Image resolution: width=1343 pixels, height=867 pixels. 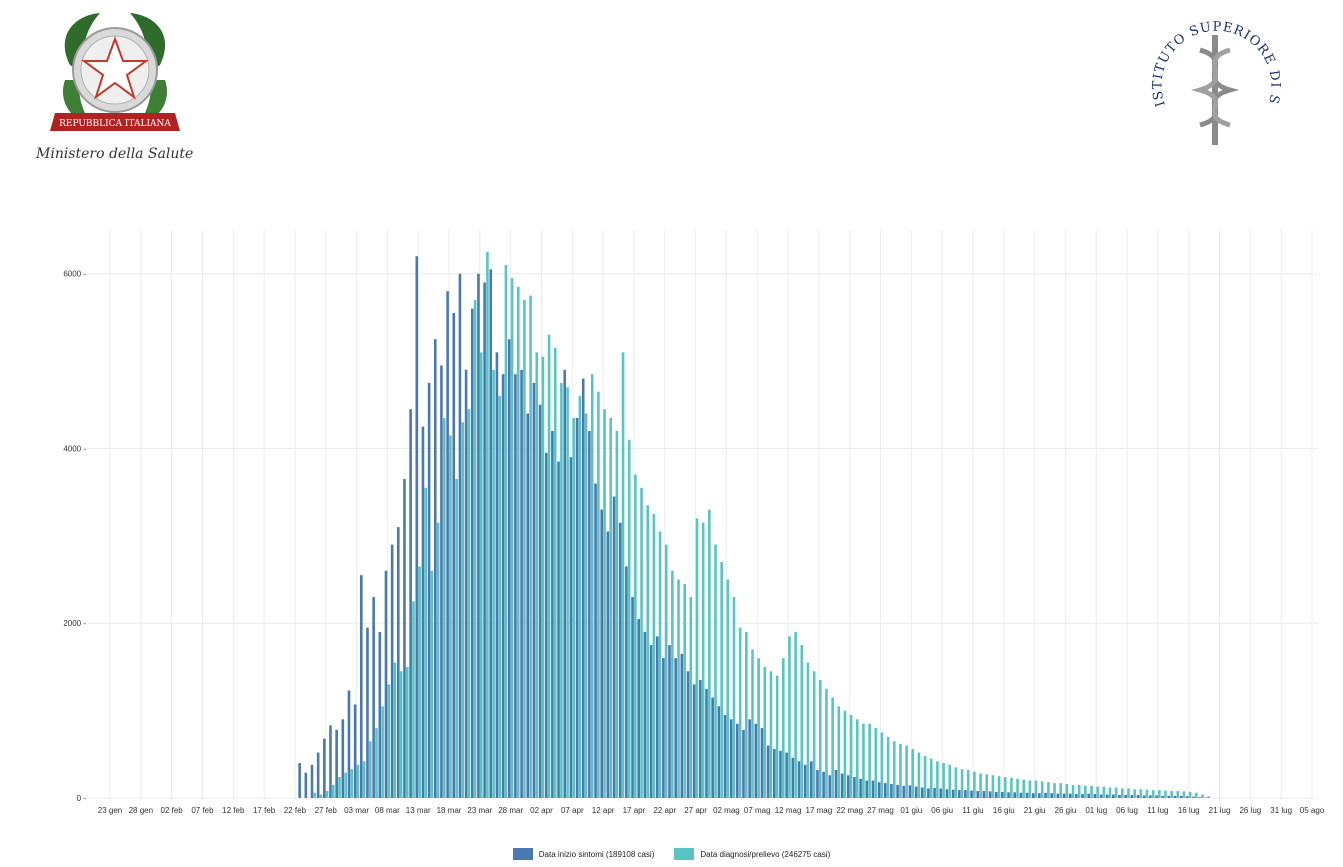 I want to click on x-tick-label: 05 ago, so click(x=1312, y=810).